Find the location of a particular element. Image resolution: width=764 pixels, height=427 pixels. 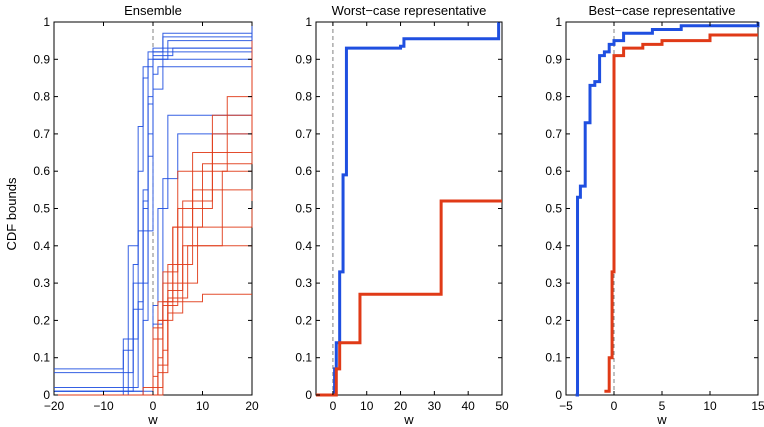

x-tick-label: −20 is located at coordinates (54, 406).